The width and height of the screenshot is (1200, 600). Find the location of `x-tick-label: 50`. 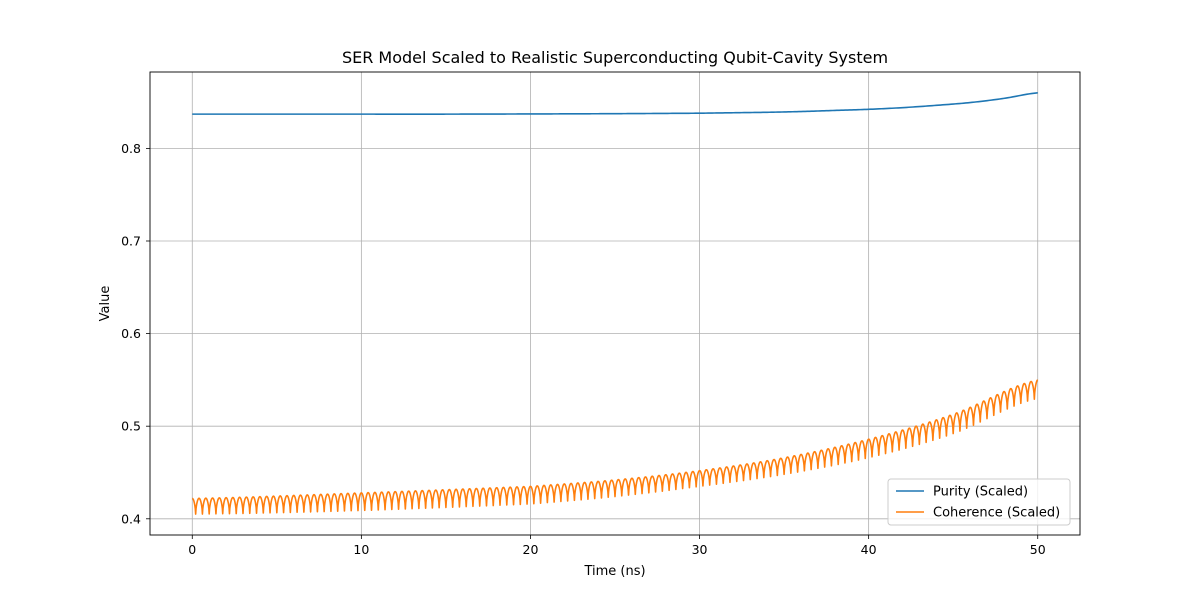

x-tick-label: 50 is located at coordinates (1038, 549).